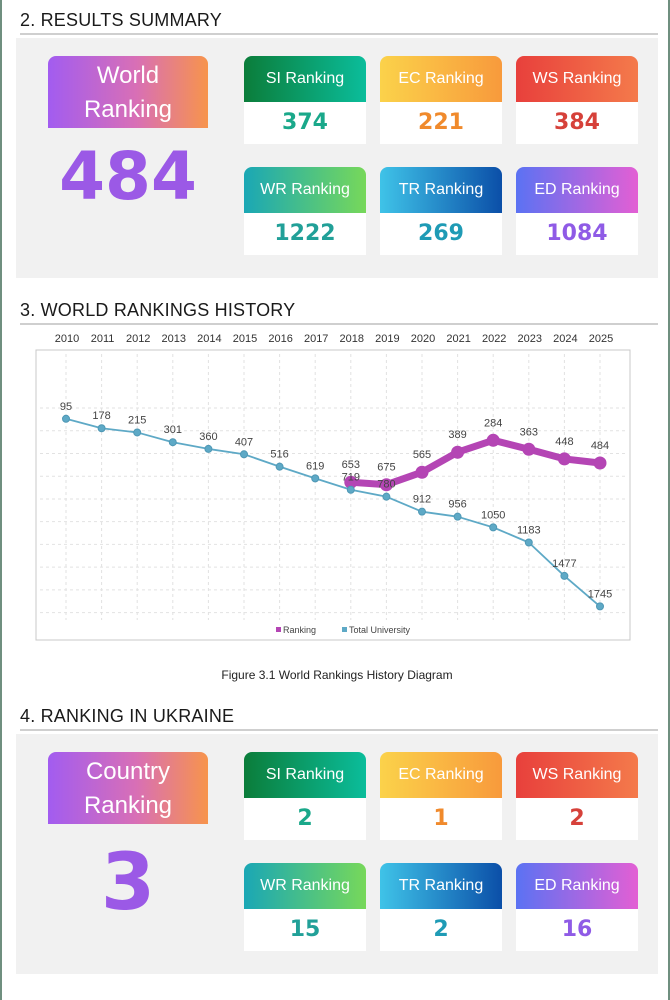 The image size is (670, 1000). Describe the element at coordinates (209, 339) in the screenshot. I see `tick-label-x: 2014` at that location.